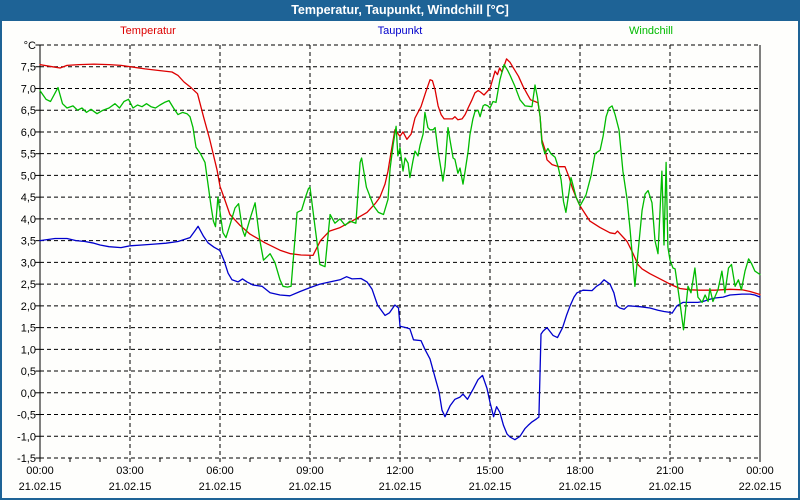 The width and height of the screenshot is (800, 500). I want to click on x-tick-time-label: 06:00, so click(220, 471).